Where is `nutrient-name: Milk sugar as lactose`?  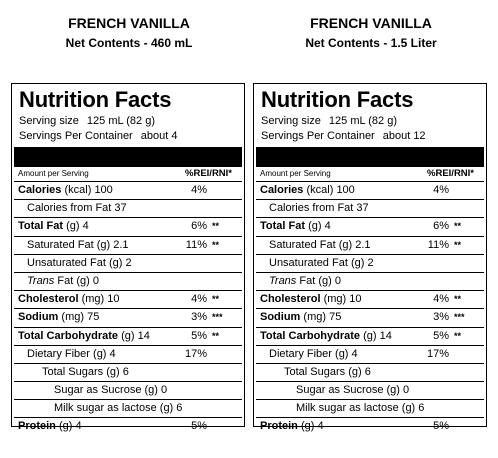
nutrient-name: Milk sugar as lactose is located at coordinates (105, 408).